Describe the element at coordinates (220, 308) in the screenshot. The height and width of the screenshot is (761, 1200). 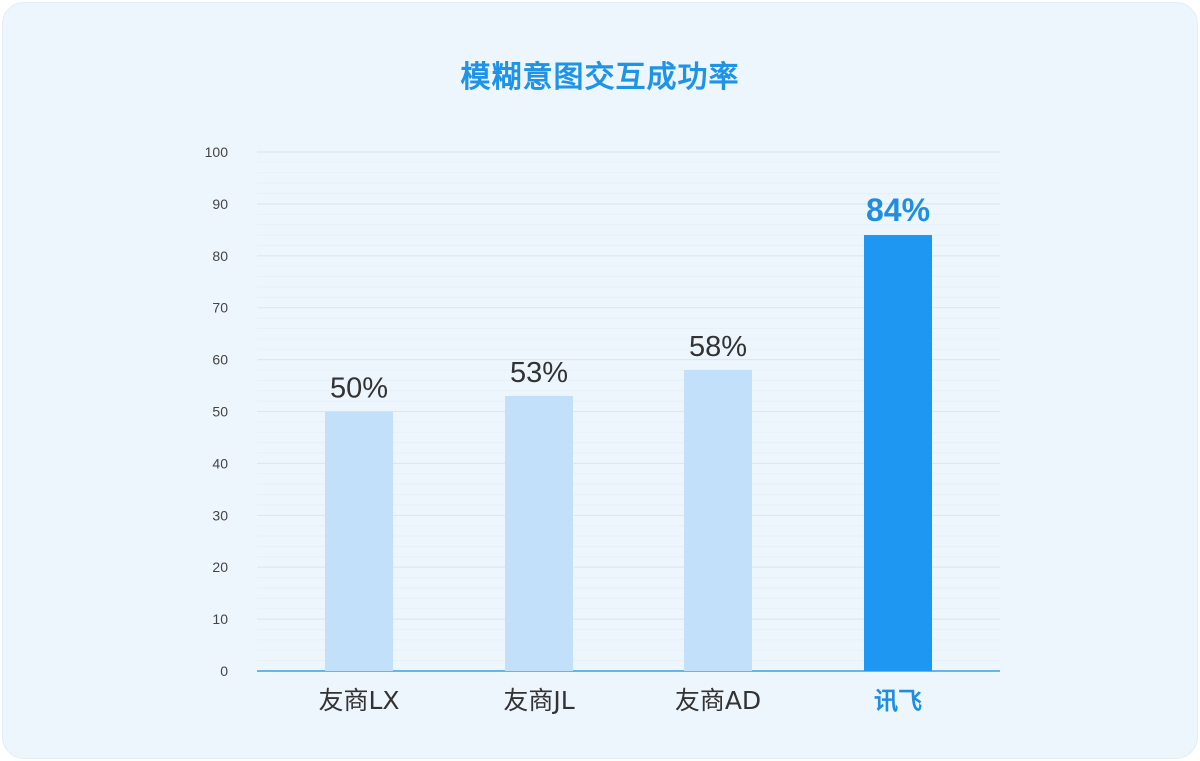
I see `y-tick-label: 70` at that location.